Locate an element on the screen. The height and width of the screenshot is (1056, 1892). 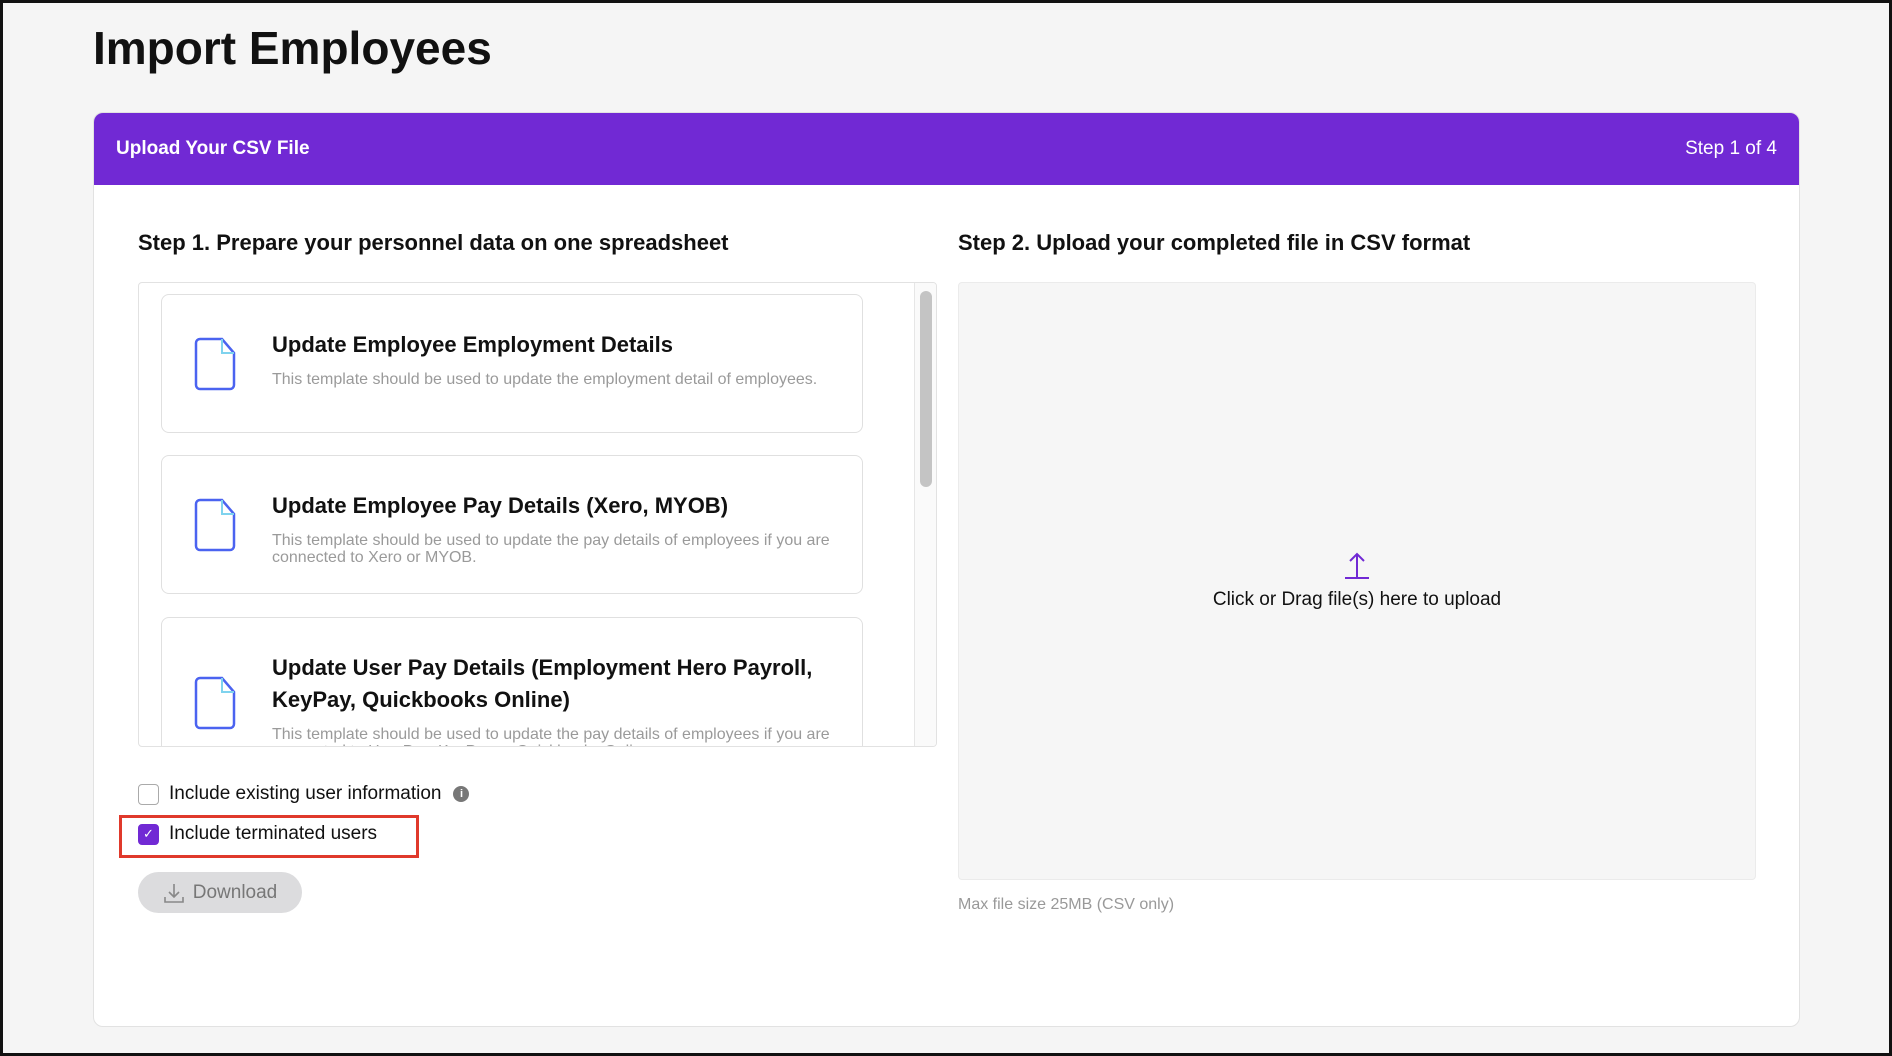
scrollbar is located at coordinates (925, 514).